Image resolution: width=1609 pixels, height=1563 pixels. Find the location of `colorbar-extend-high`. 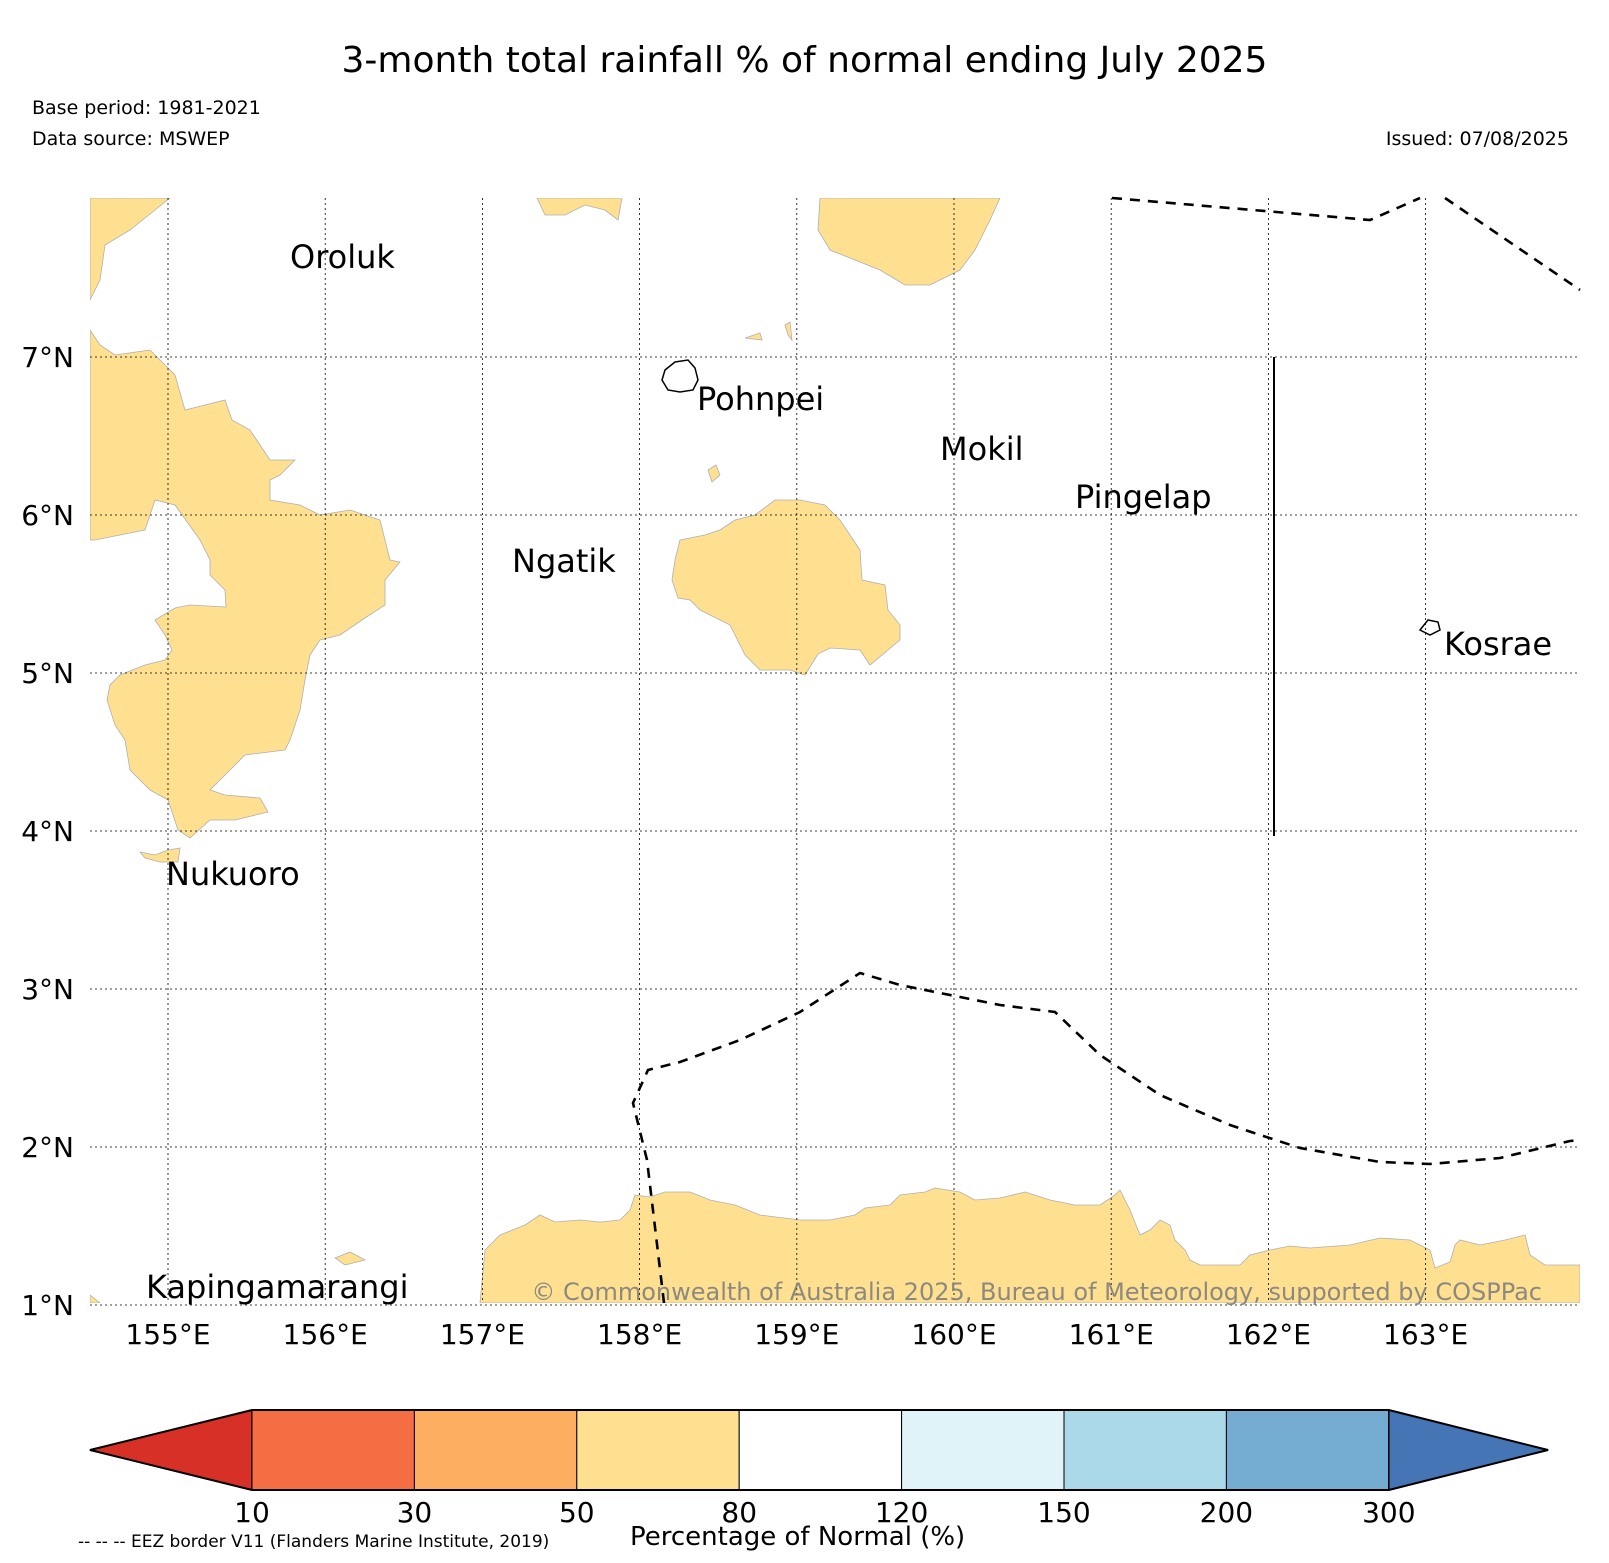

colorbar-extend-high is located at coordinates (1468, 1450).